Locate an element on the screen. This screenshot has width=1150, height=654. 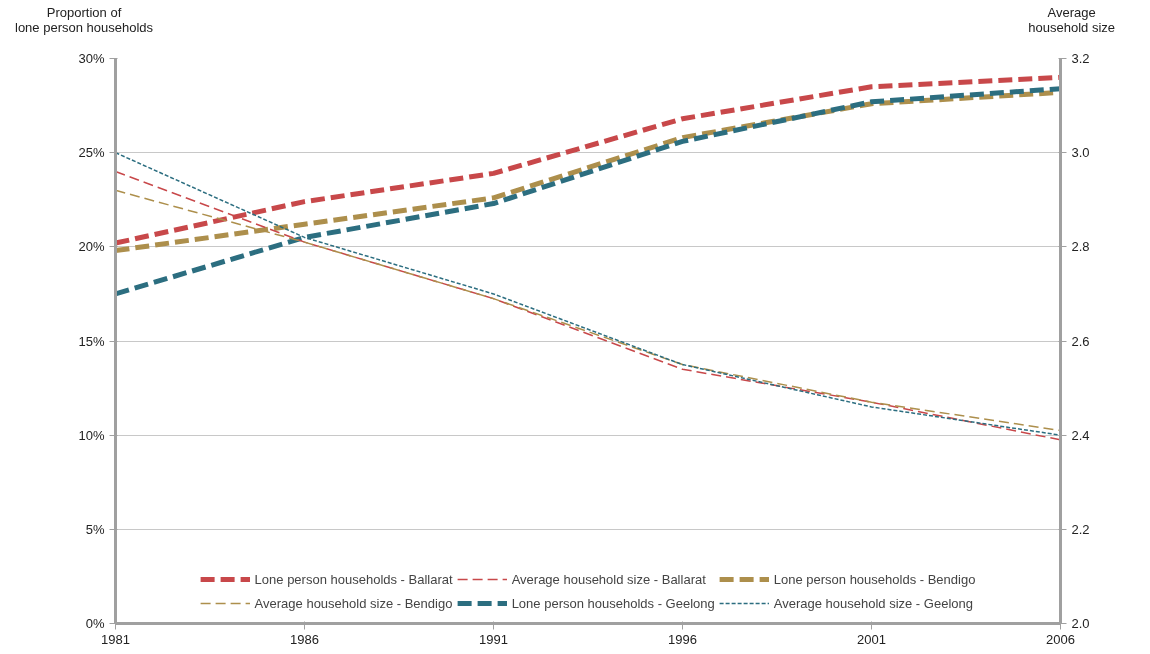
y2-tick-label: 2.4 is located at coordinates (1080, 435).